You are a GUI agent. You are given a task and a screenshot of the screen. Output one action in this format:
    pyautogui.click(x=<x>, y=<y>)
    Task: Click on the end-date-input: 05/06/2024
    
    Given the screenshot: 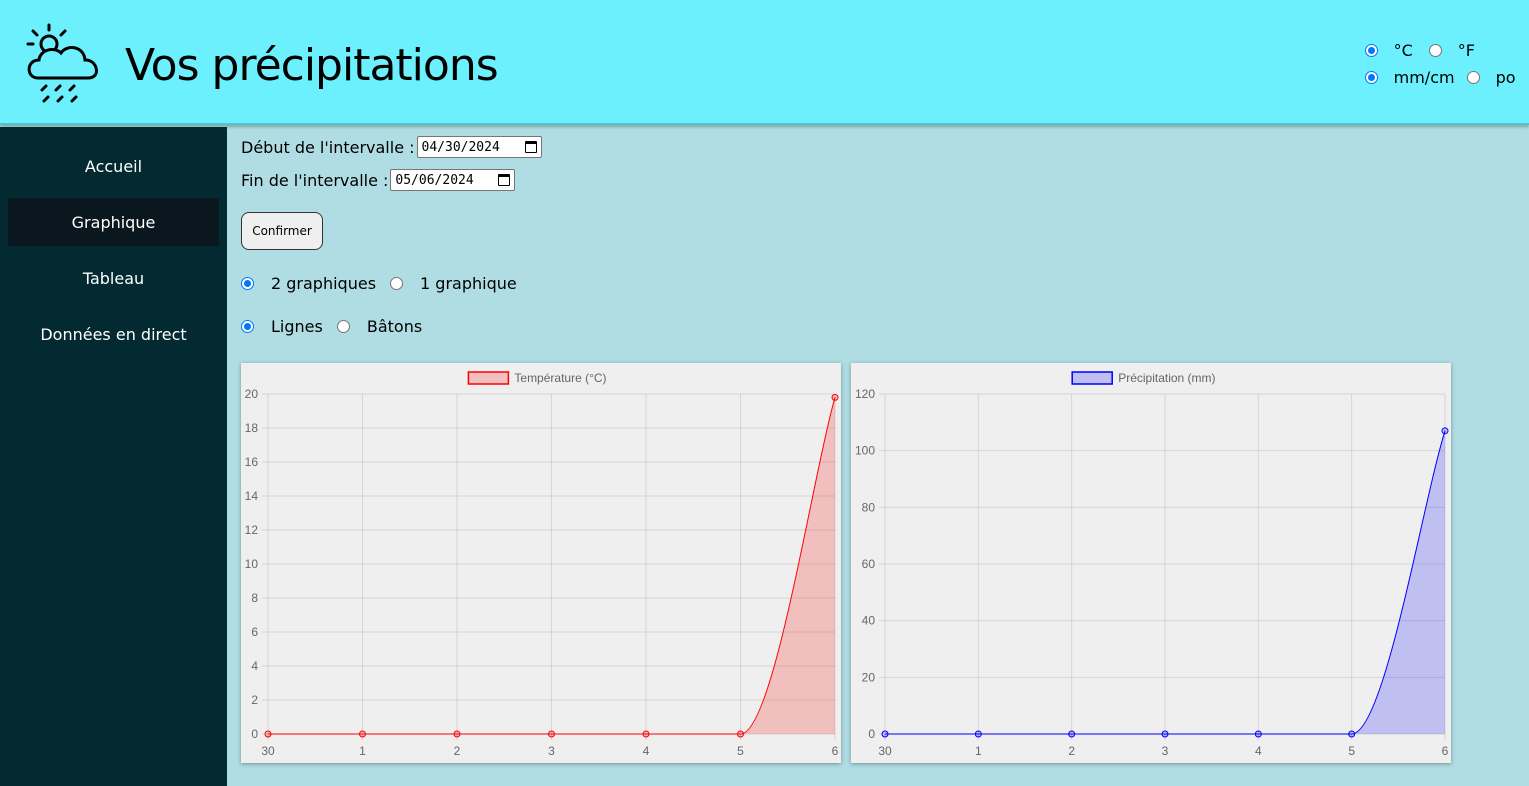 What is the action you would take?
    pyautogui.click(x=453, y=180)
    